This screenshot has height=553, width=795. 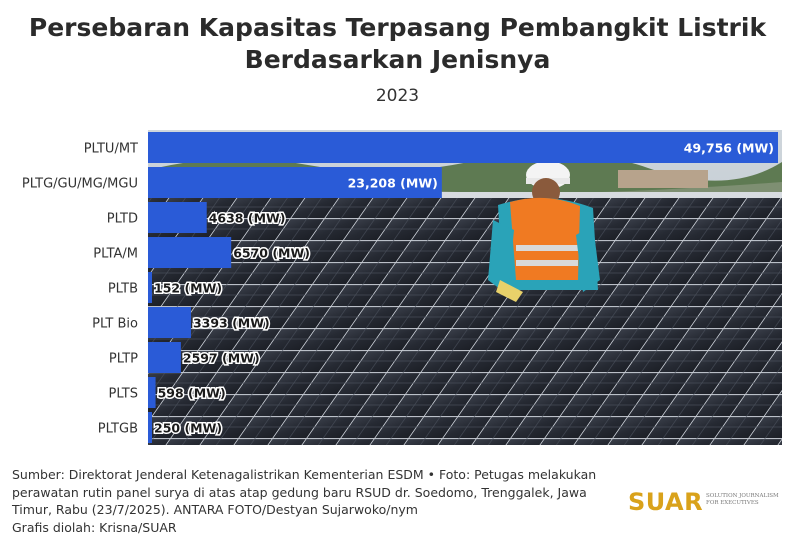 I want to click on category-label: PLTS, so click(x=124, y=394).